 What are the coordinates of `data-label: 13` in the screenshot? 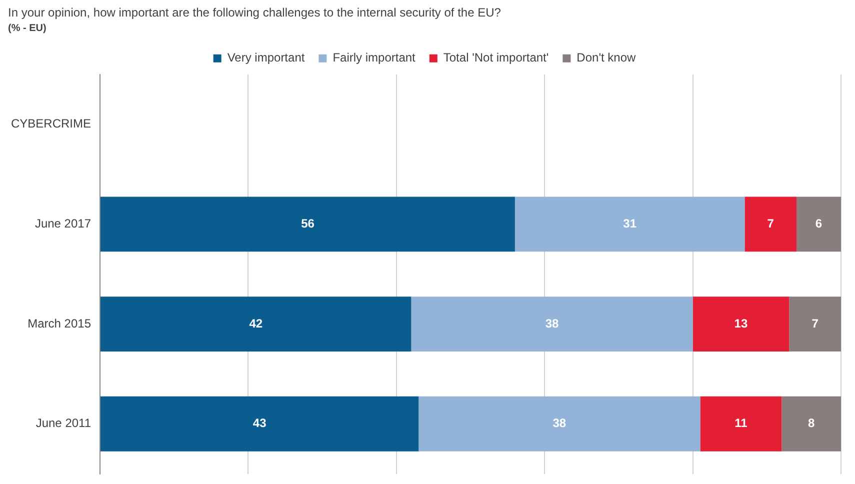 It's located at (741, 323).